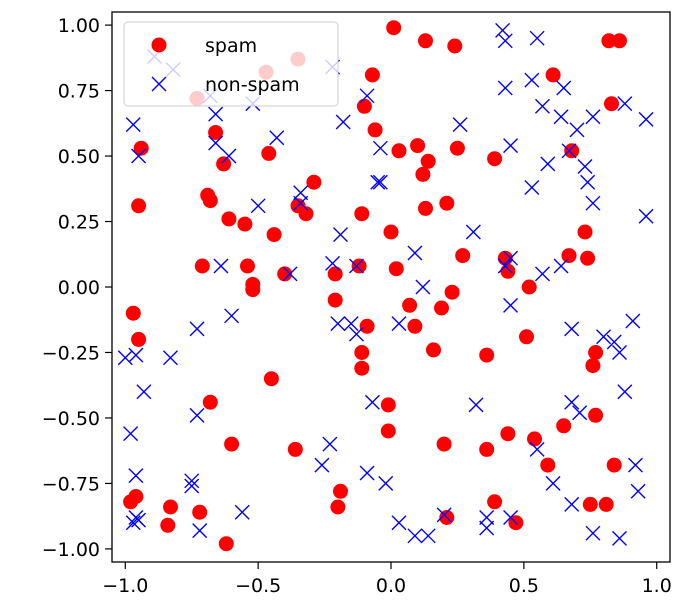 The image size is (681, 603). Describe the element at coordinates (657, 586) in the screenshot. I see `x-tick-label: 1.0` at that location.